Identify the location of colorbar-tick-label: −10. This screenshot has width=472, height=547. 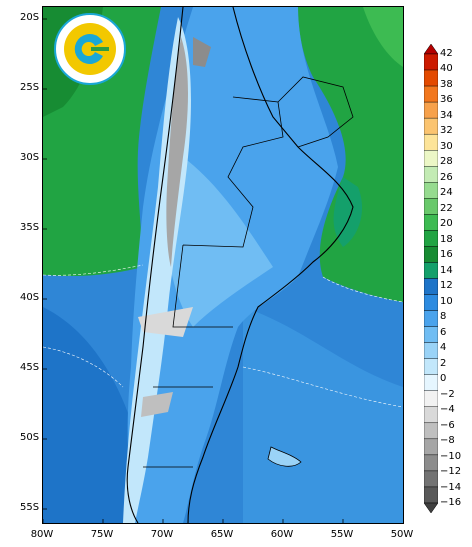
(451, 456).